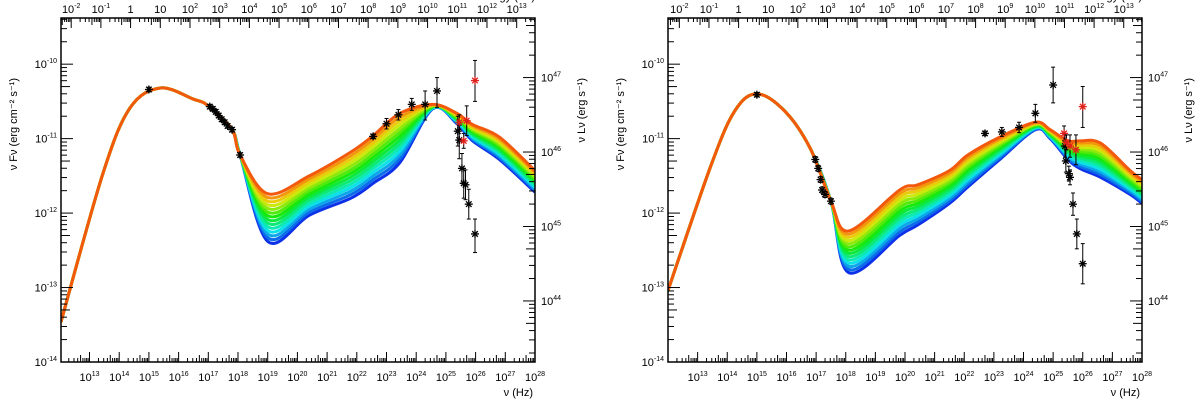 The width and height of the screenshot is (1200, 403). Describe the element at coordinates (551, 301) in the screenshot. I see `y2-tick-label: 1044` at that location.